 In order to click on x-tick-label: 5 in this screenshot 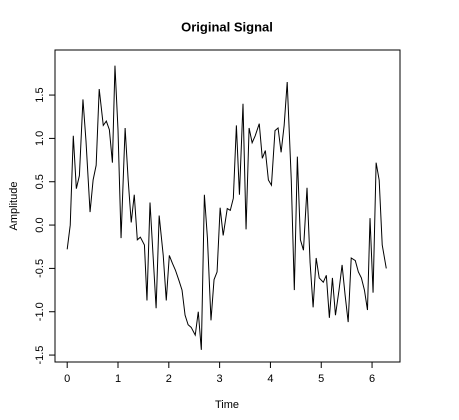, I will do `click(321, 379)`.